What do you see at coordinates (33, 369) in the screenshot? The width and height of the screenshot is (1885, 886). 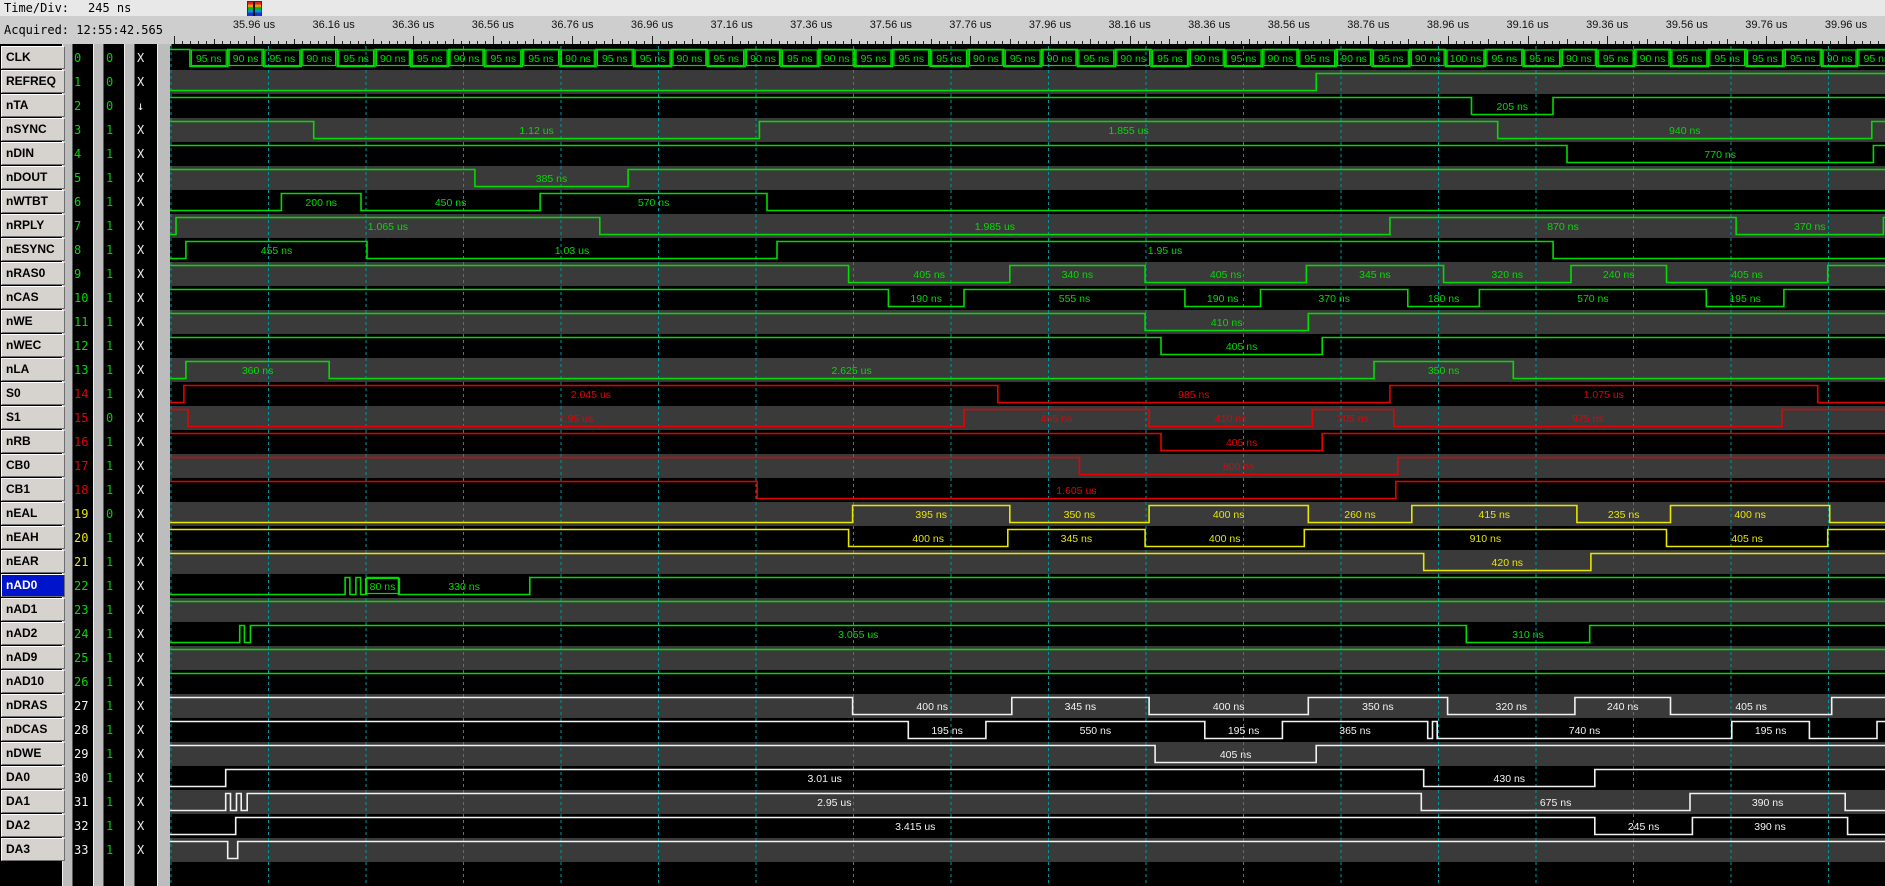 I see `signal-label-nLA: nLA` at bounding box center [33, 369].